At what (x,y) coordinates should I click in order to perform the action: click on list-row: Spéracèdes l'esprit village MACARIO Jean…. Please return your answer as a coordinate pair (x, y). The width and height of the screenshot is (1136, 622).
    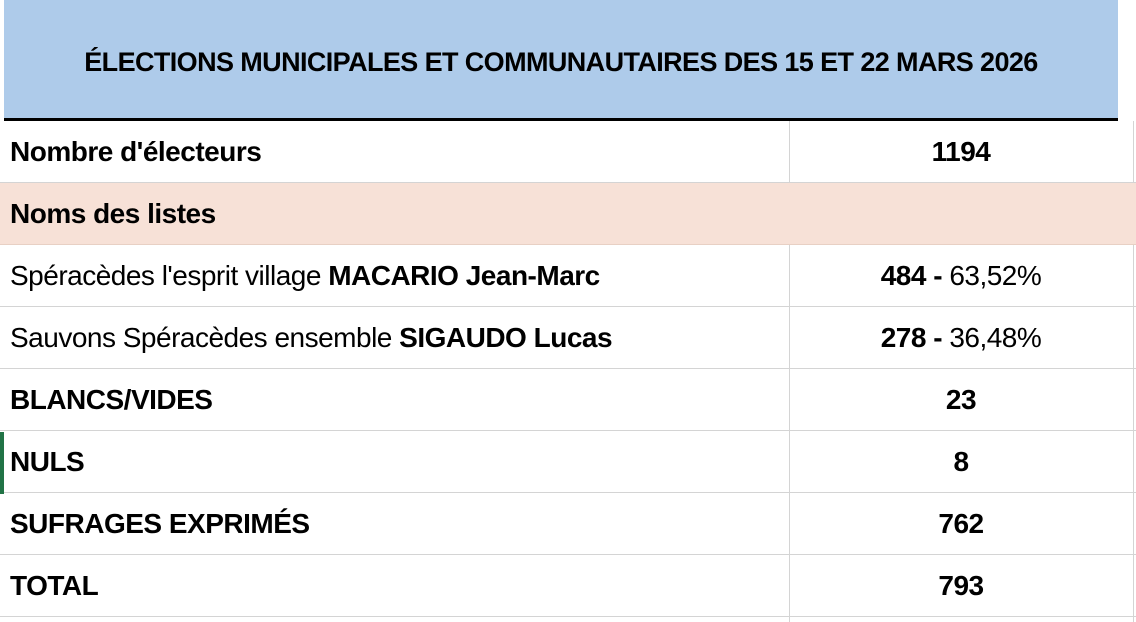
    Looking at the image, I should click on (568, 276).